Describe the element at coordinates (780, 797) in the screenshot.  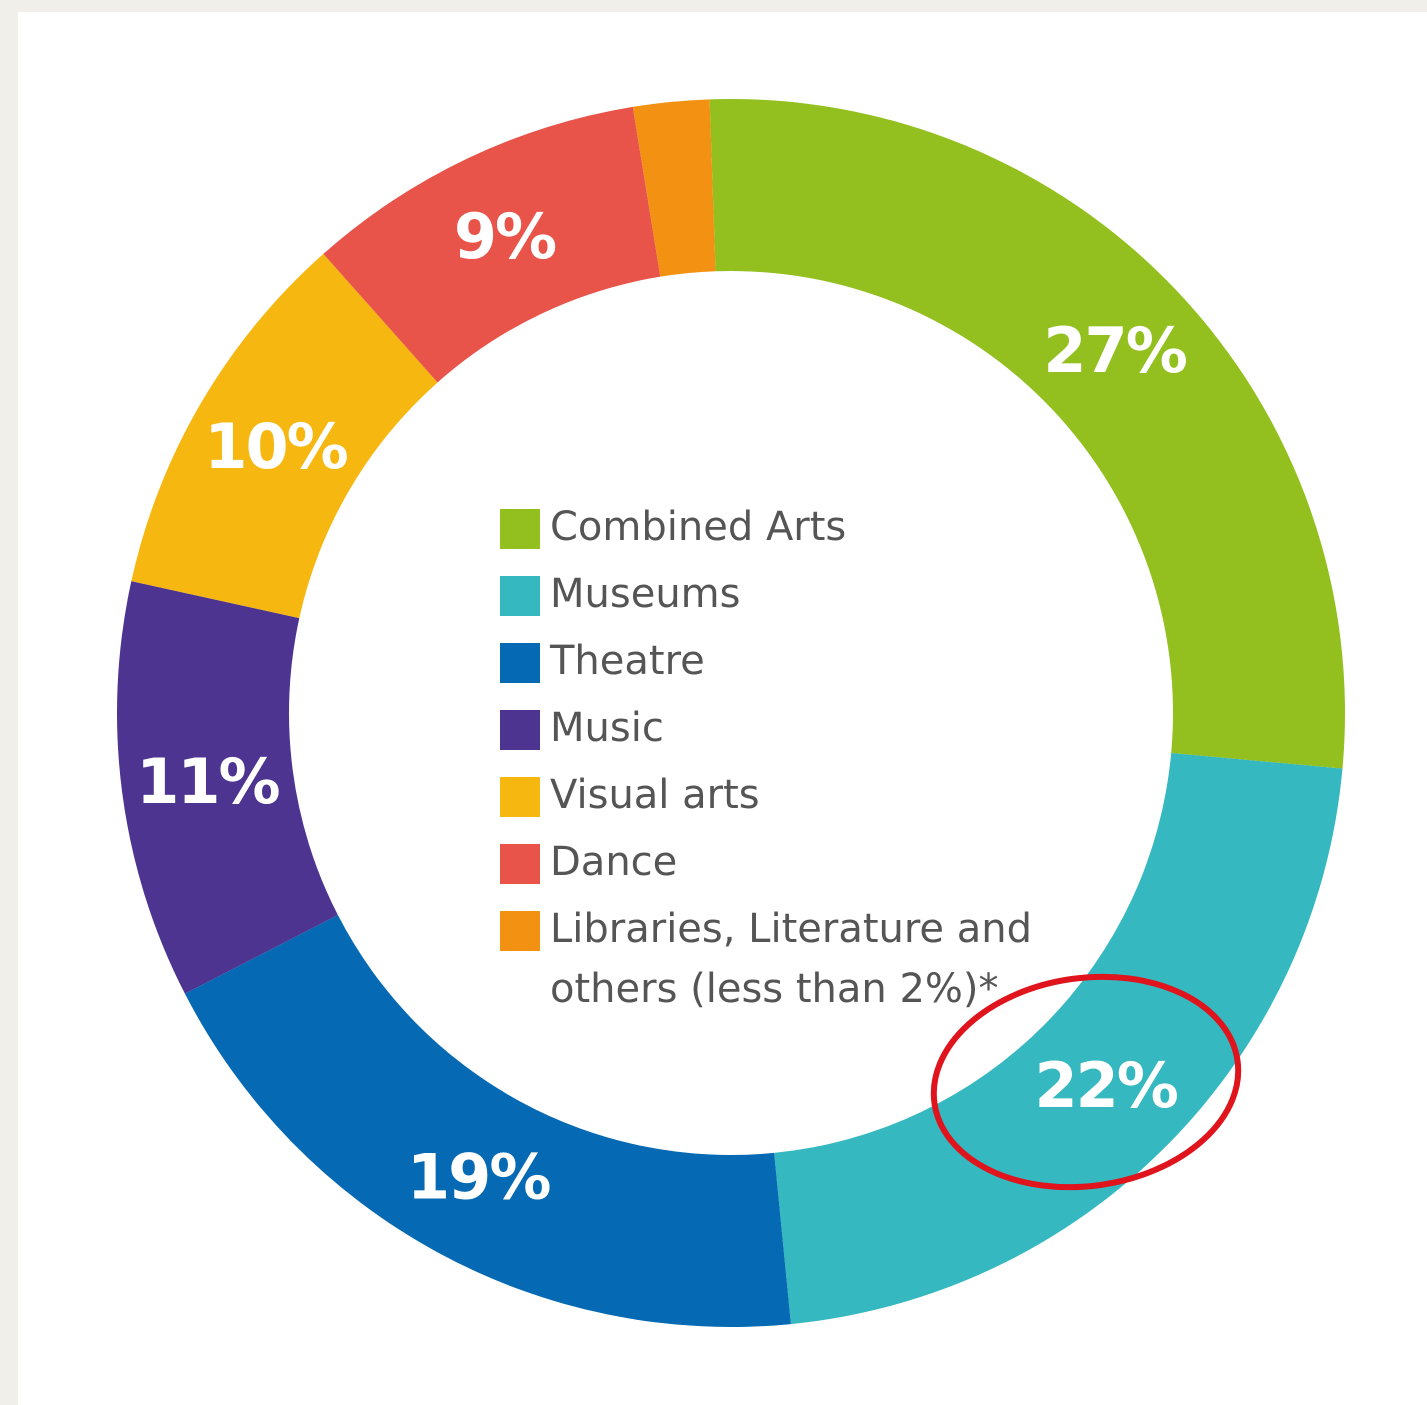
I see `legend-item-visual-arts: Visual arts` at that location.